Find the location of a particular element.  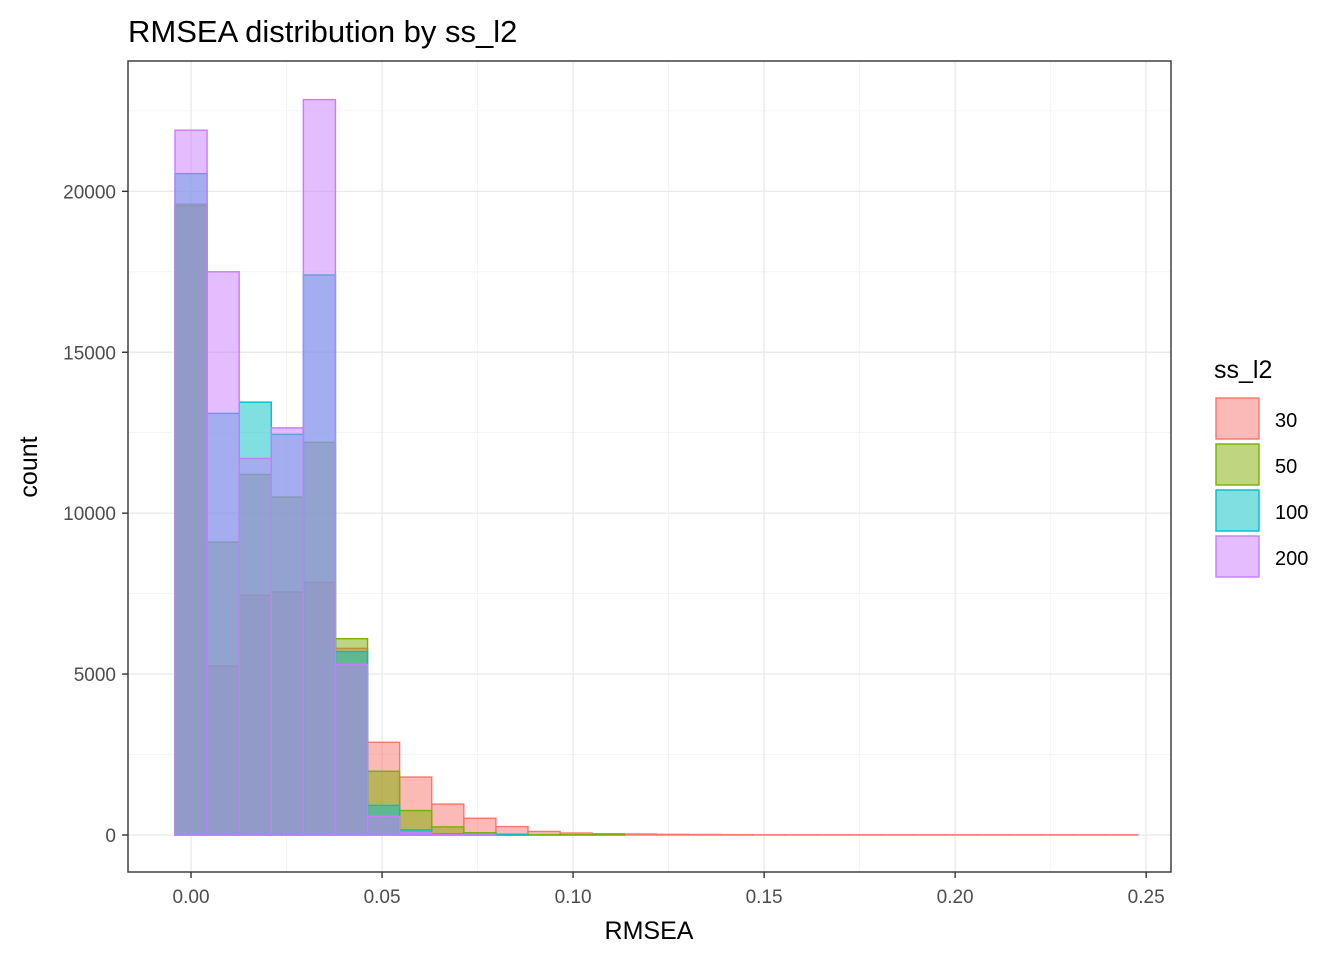

x-tick-label: 0.20 is located at coordinates (955, 897).